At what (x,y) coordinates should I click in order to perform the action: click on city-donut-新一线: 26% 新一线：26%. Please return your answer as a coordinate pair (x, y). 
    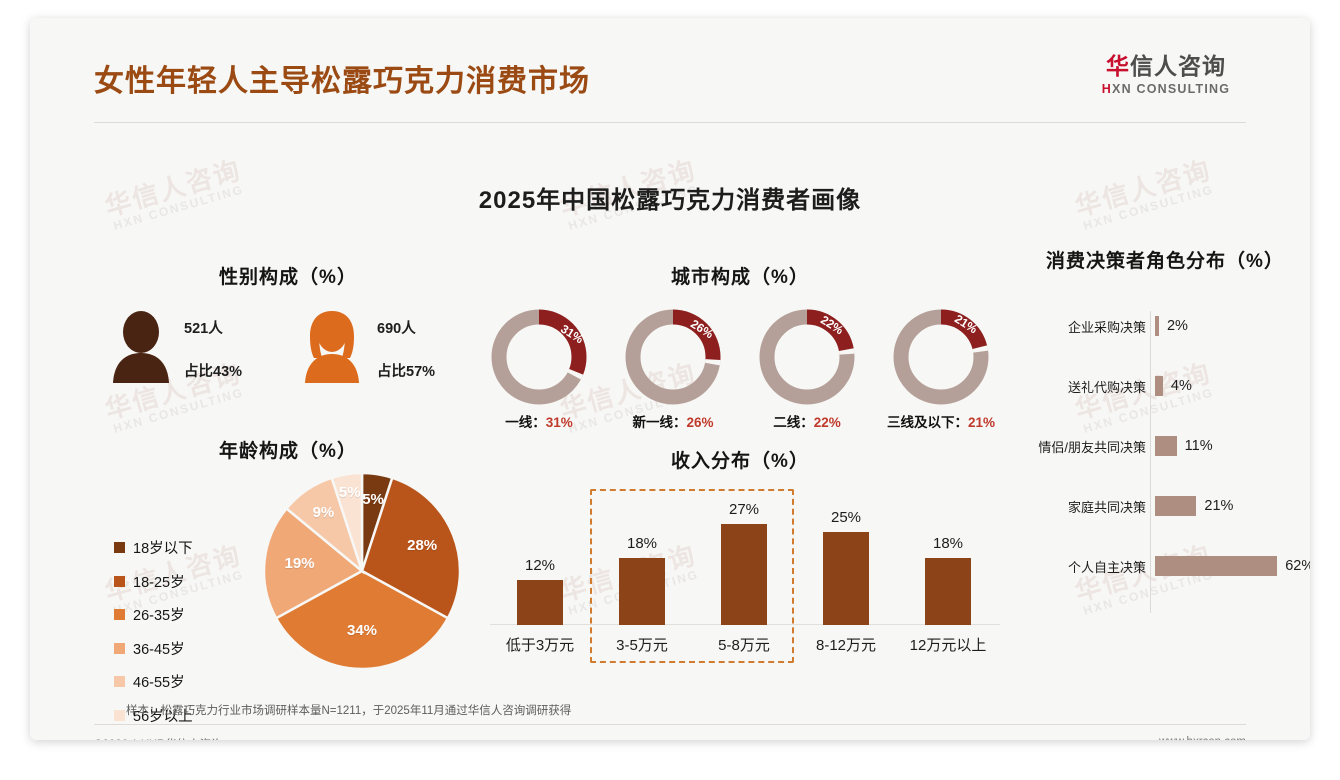
    Looking at the image, I should click on (673, 370).